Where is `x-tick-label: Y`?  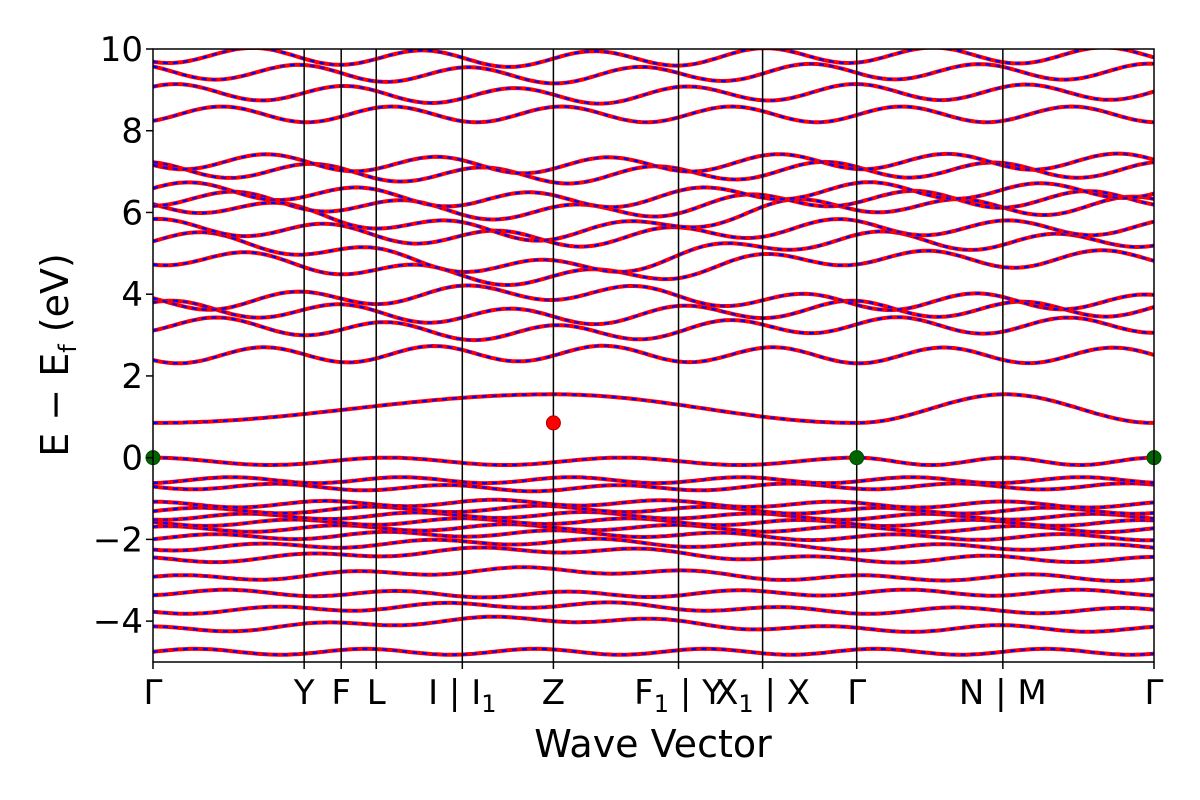 x-tick-label: Y is located at coordinates (304, 693).